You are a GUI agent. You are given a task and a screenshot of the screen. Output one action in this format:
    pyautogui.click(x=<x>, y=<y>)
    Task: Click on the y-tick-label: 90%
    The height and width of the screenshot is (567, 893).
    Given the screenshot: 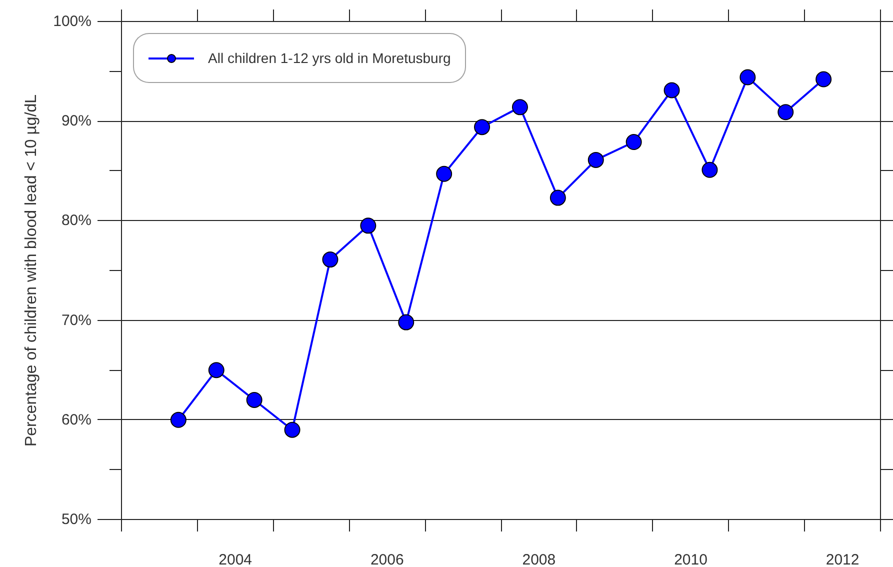 What is the action you would take?
    pyautogui.click(x=76, y=121)
    